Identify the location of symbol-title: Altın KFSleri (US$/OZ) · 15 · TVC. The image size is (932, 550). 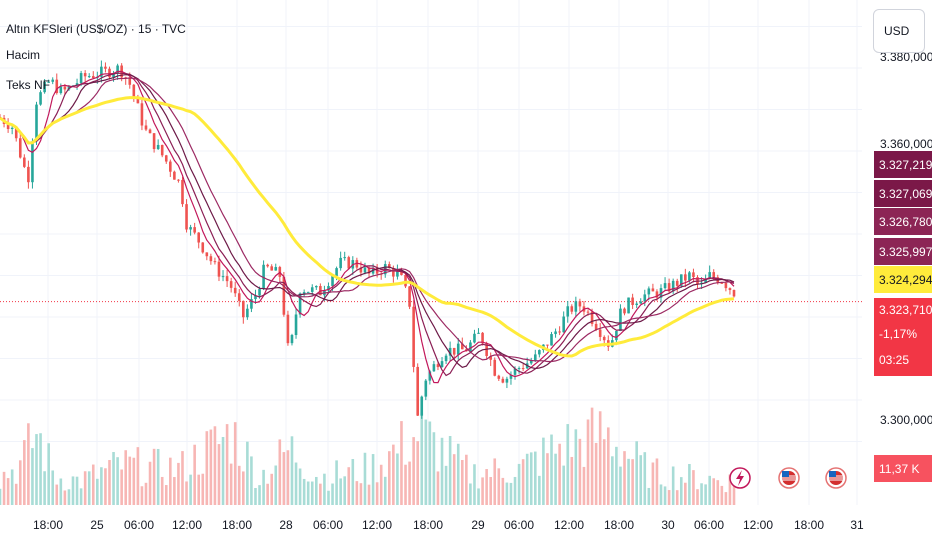
(96, 29).